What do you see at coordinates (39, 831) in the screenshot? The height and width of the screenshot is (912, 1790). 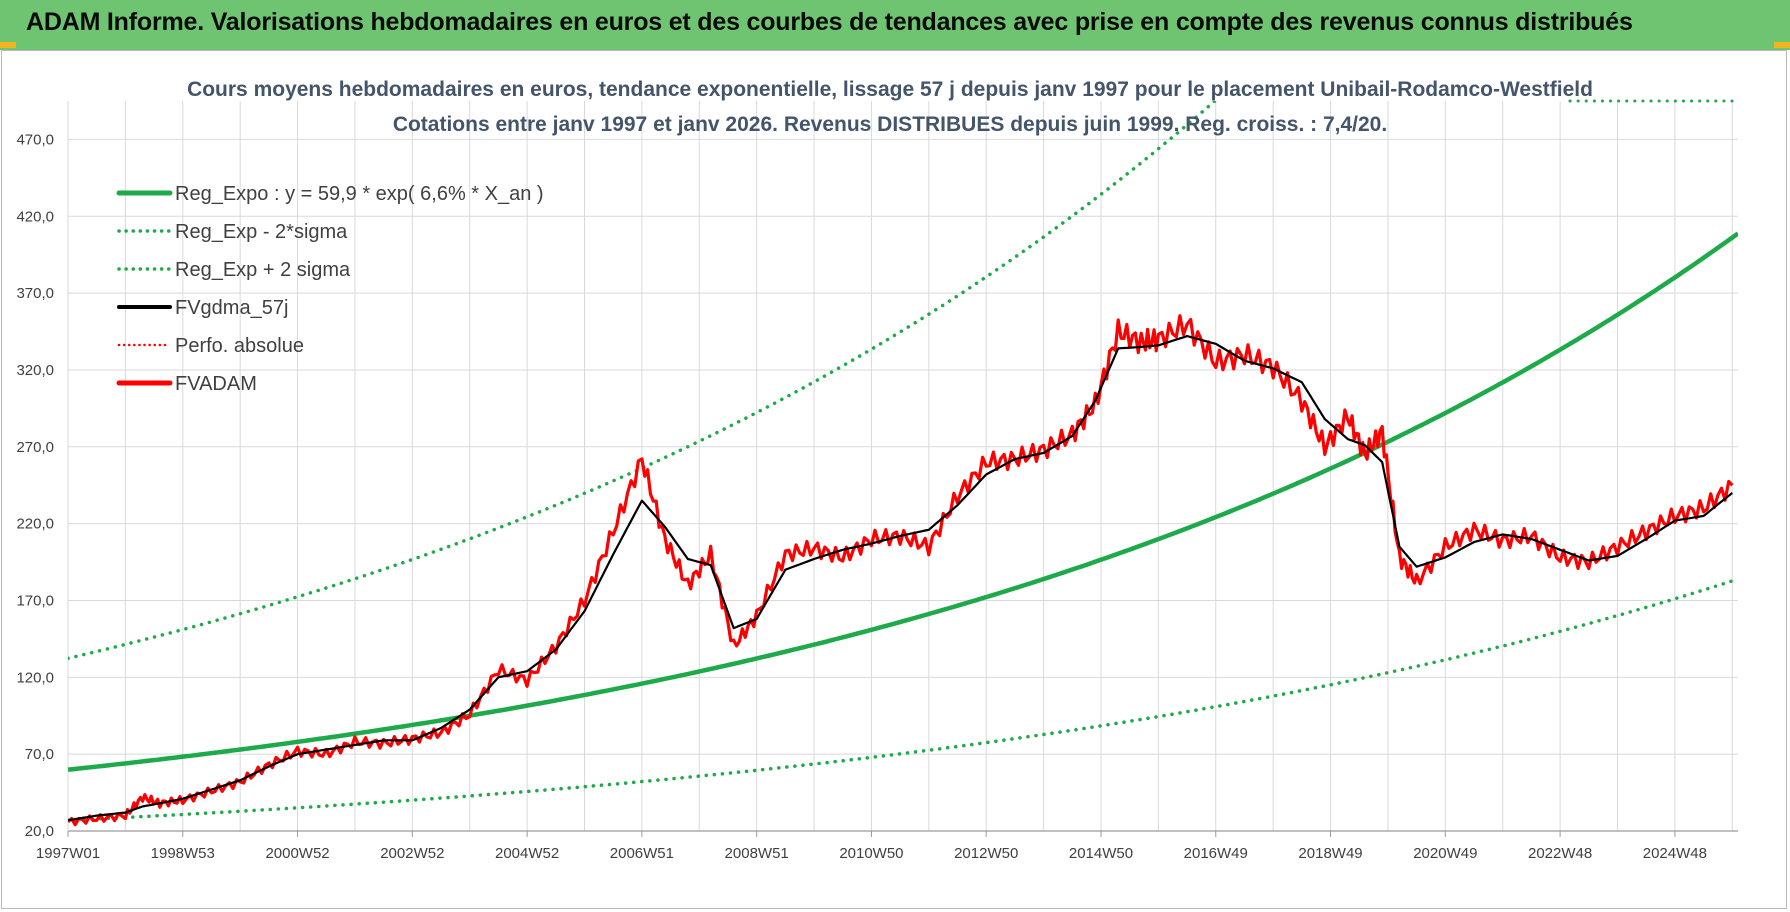 I see `y-tick-label: 20,0` at bounding box center [39, 831].